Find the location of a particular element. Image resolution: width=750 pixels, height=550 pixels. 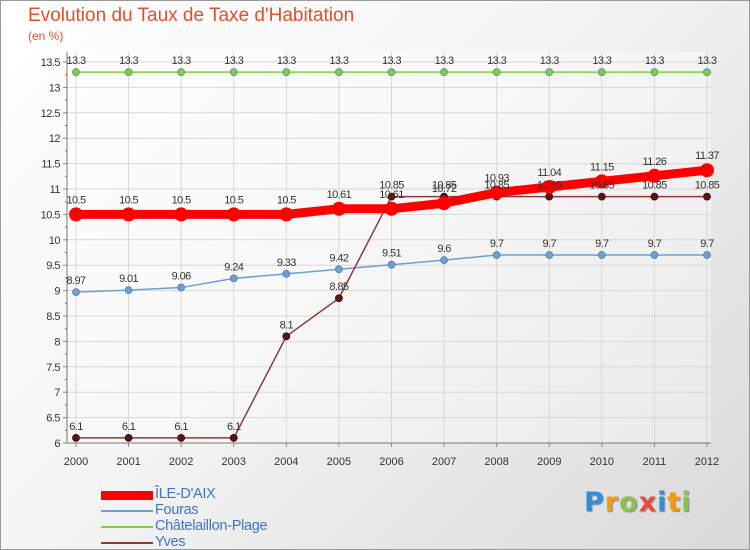

y-tick-label: 9.5 is located at coordinates (53, 266).